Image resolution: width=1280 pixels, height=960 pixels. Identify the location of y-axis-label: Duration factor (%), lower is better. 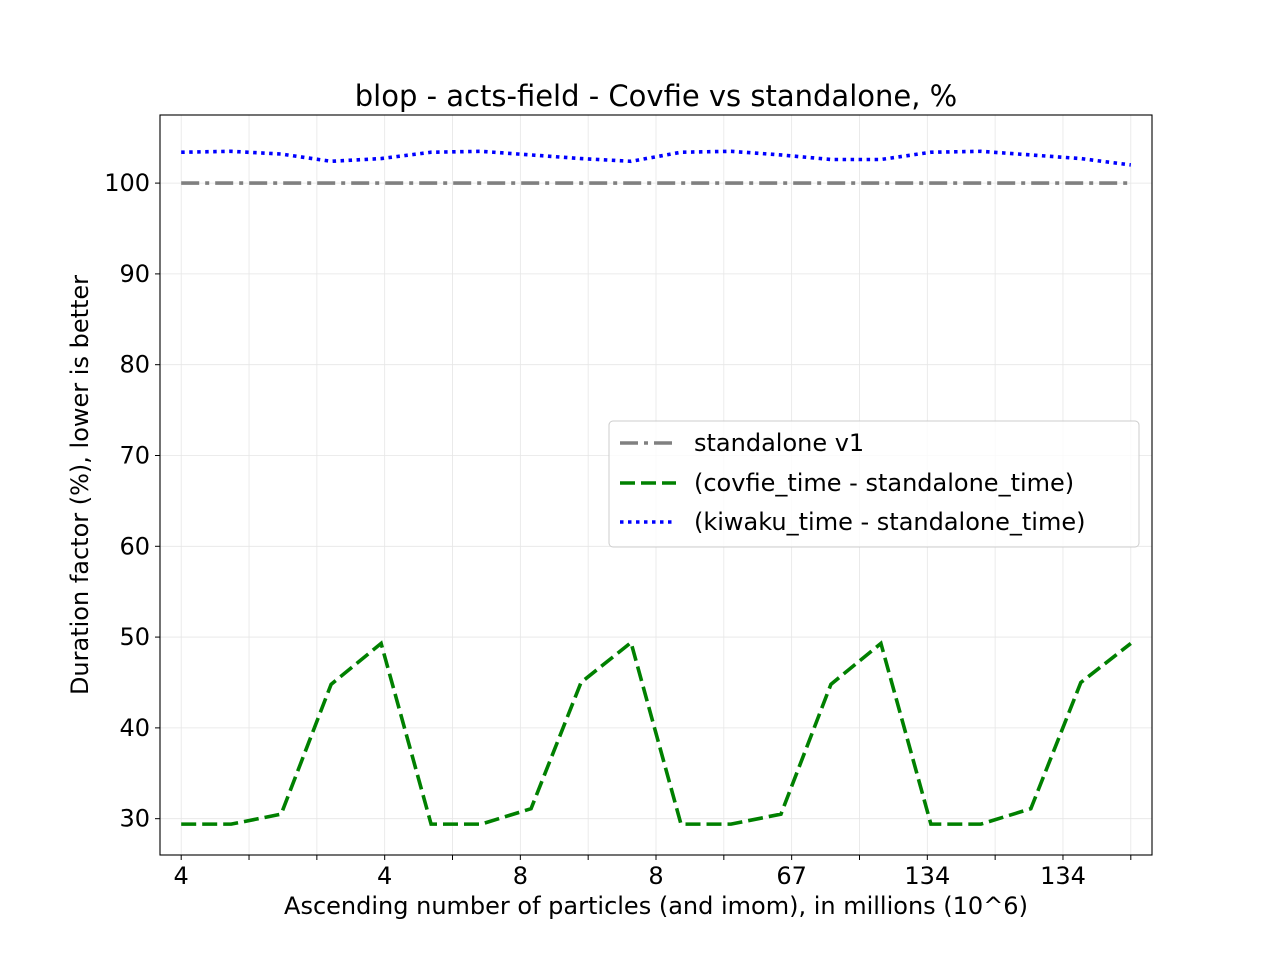
(80, 485).